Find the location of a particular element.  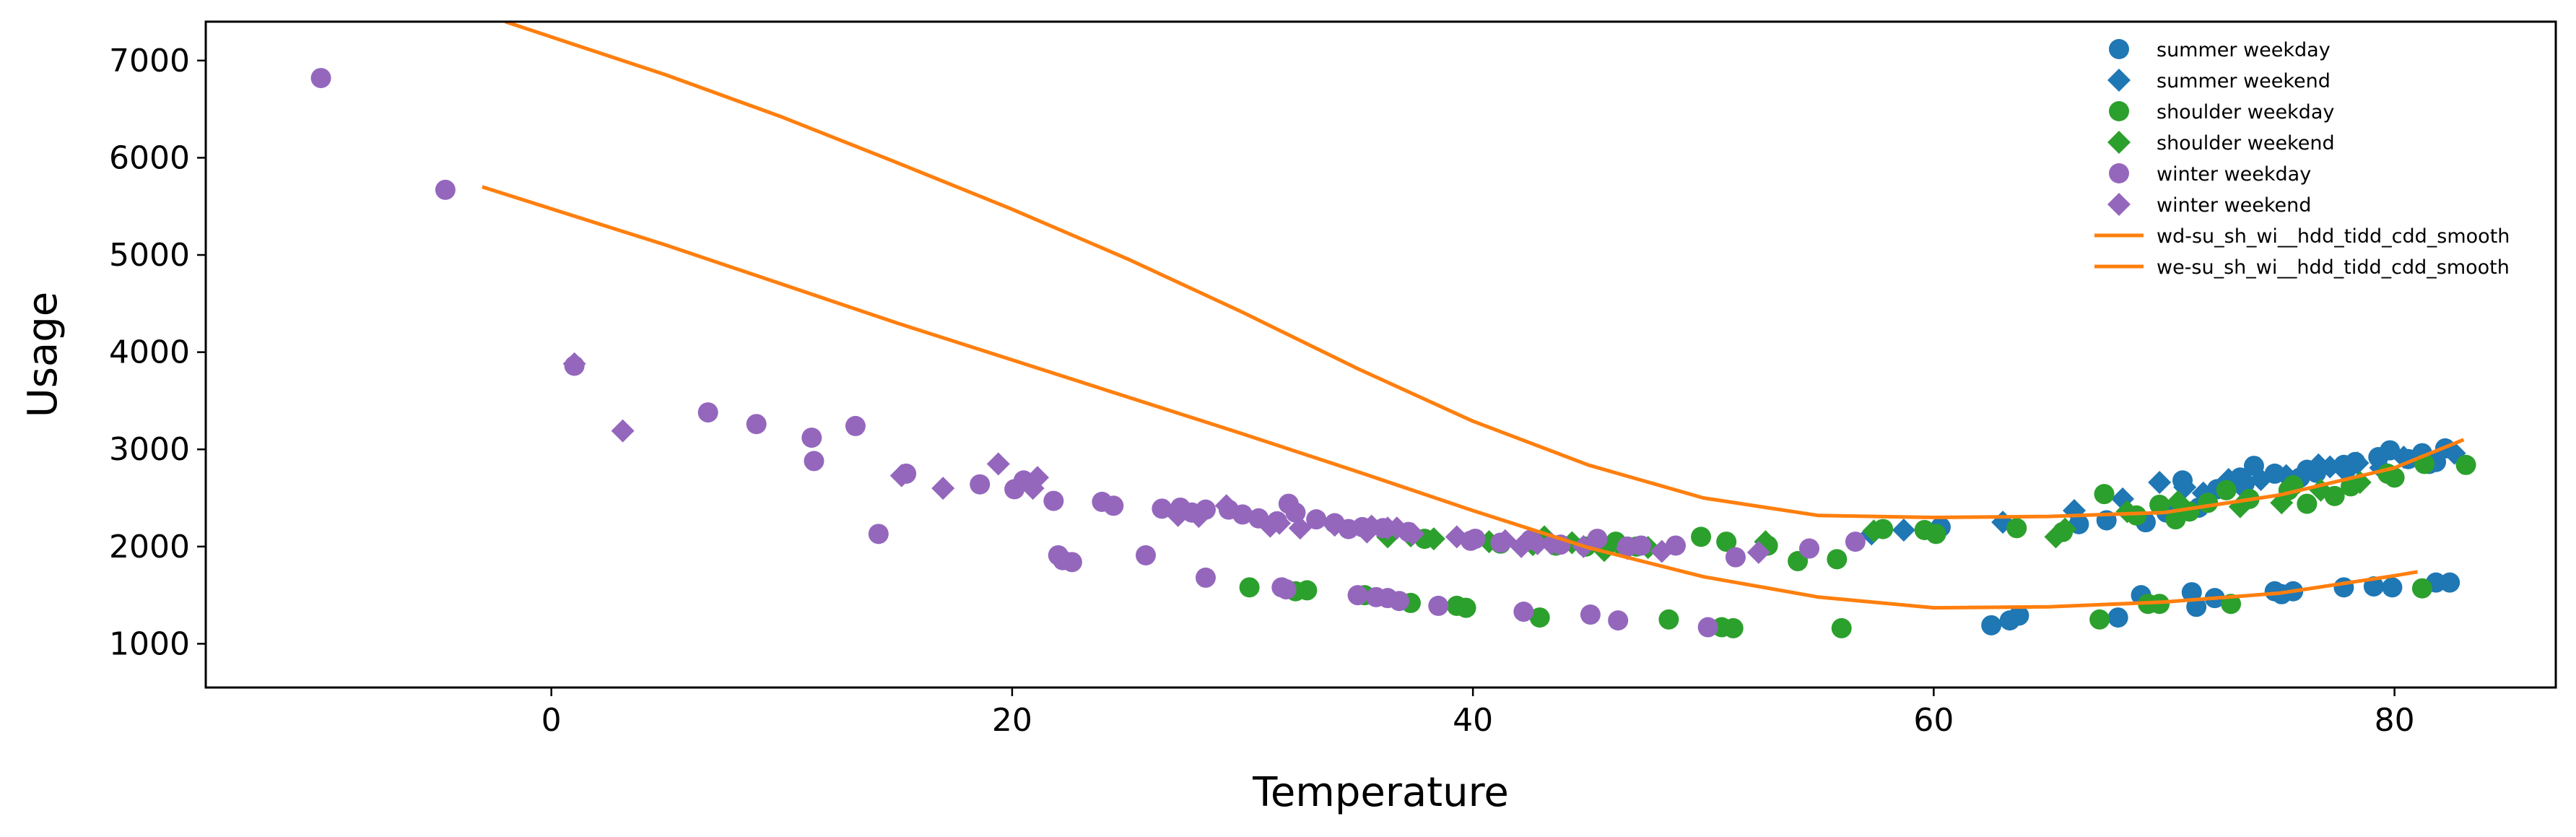

legend-label: we-su_sh_wi__hdd_tidd_cdd_smooth is located at coordinates (2333, 267).